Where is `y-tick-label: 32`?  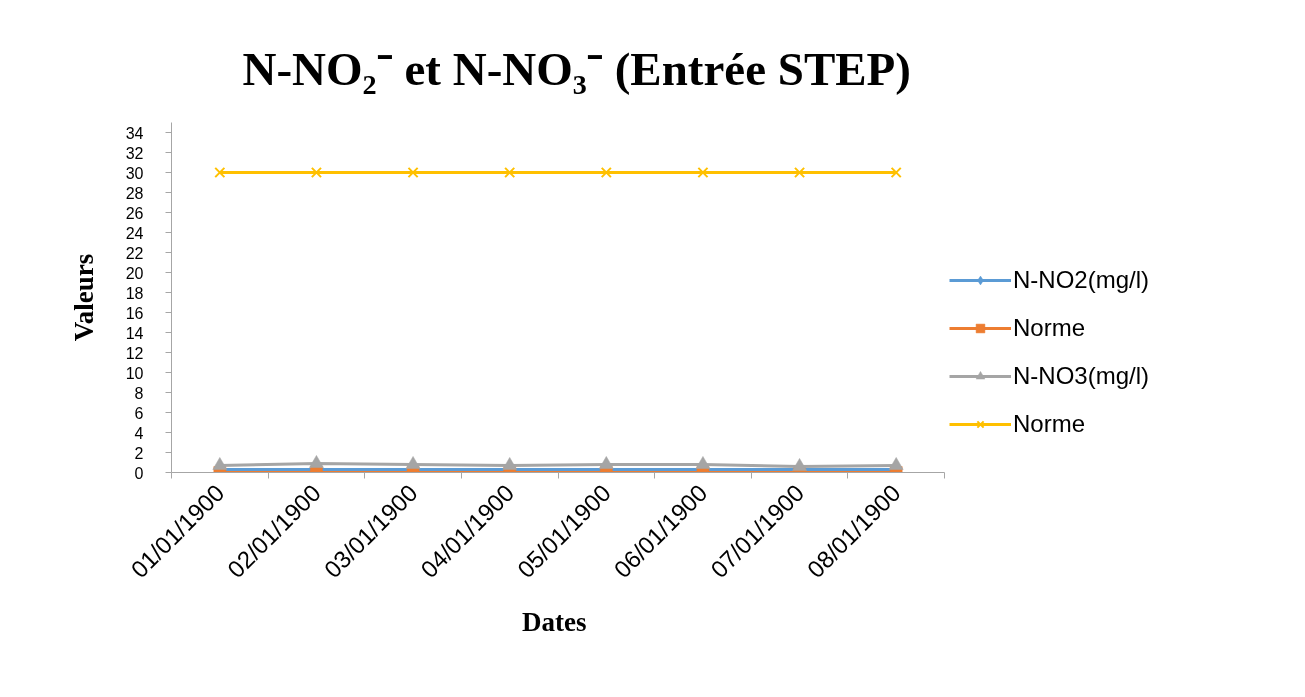 y-tick-label: 32 is located at coordinates (134, 153).